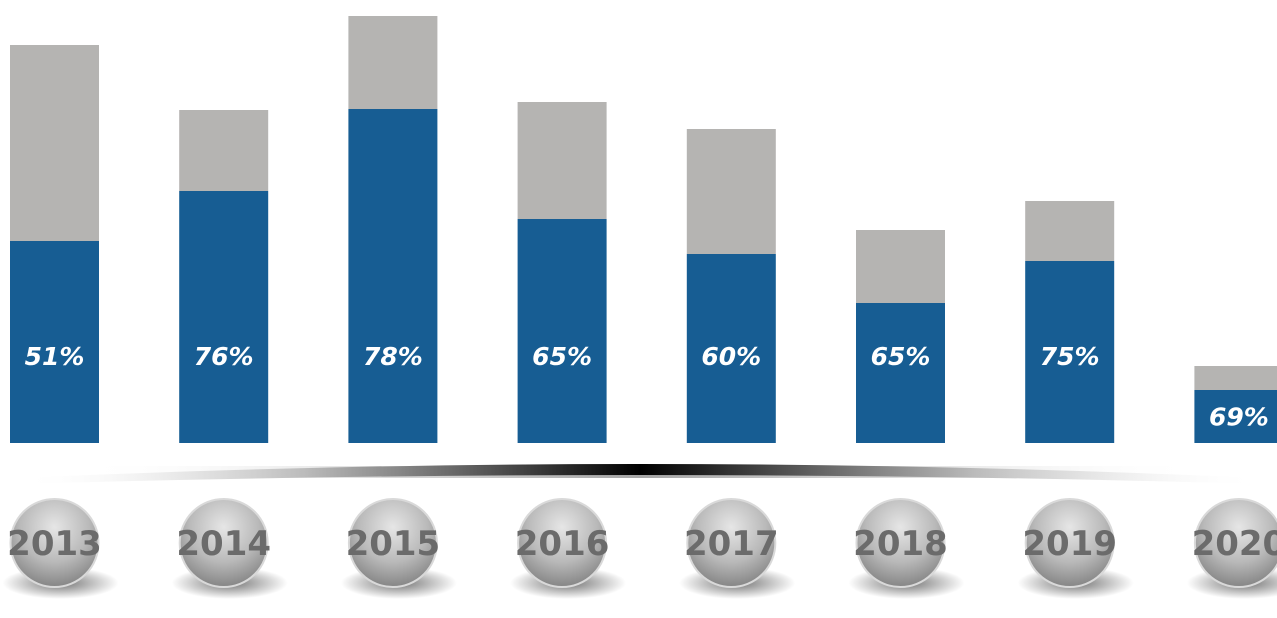 The height and width of the screenshot is (618, 1277). I want to click on data-label: 78%, so click(393, 356).